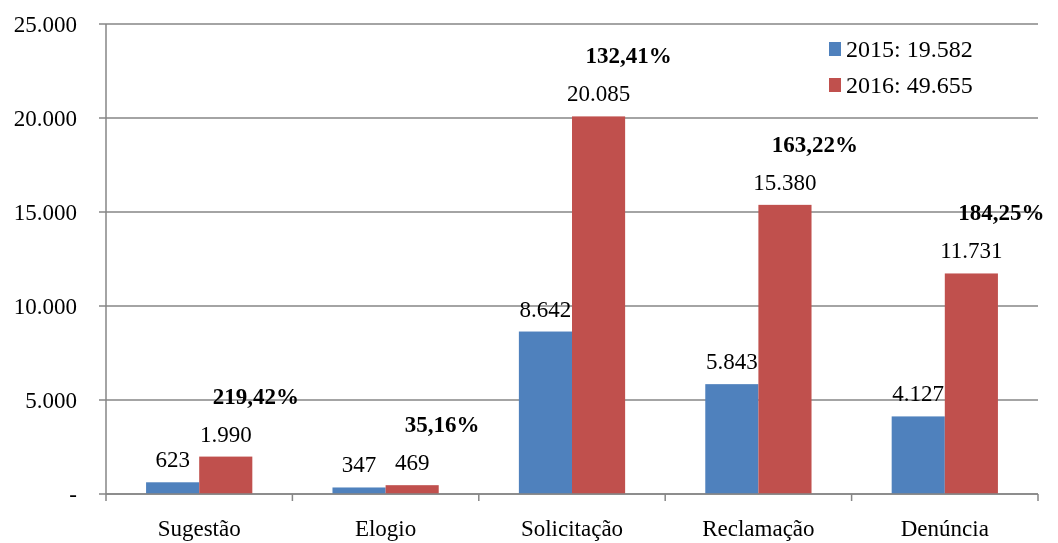 The width and height of the screenshot is (1058, 543). What do you see at coordinates (73, 495) in the screenshot?
I see `y-tick-label: -` at bounding box center [73, 495].